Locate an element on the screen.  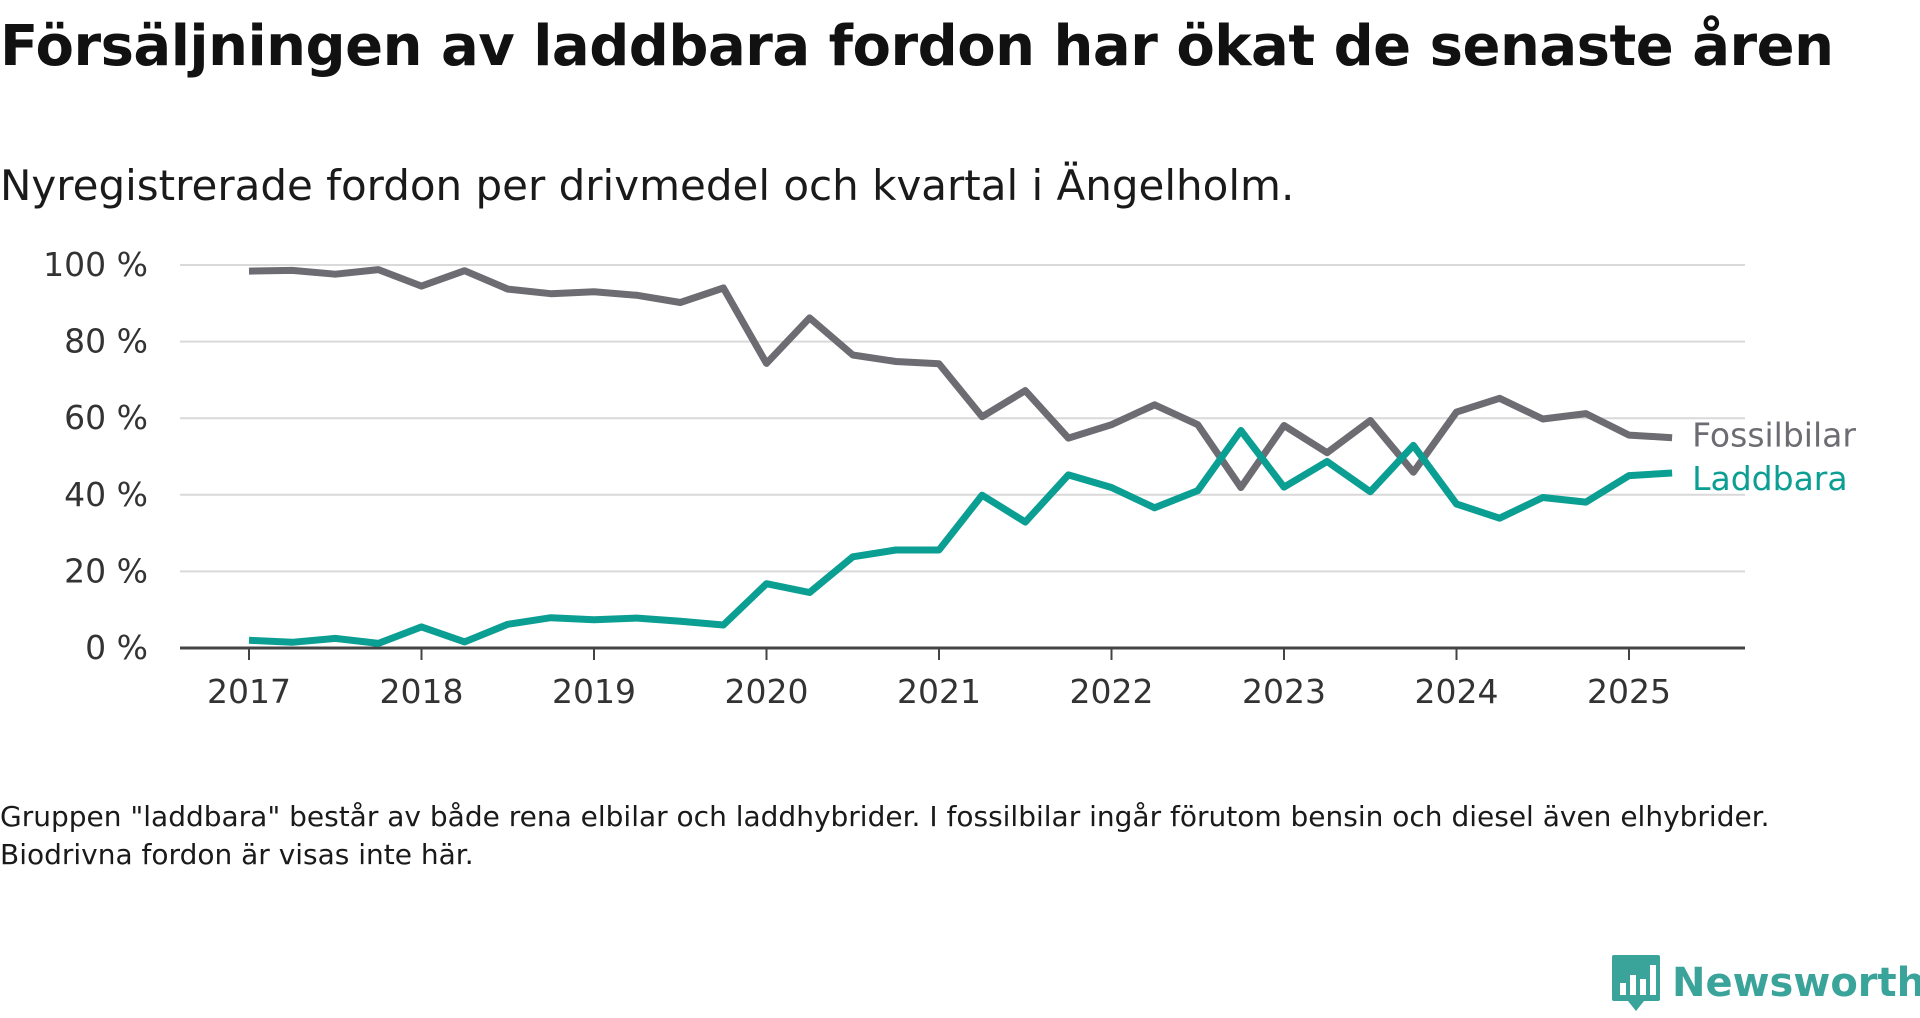
x-axis-labels: 2017 2018 2019 2020 2021 2022 2023 2024 2025 is located at coordinates (939, 691).